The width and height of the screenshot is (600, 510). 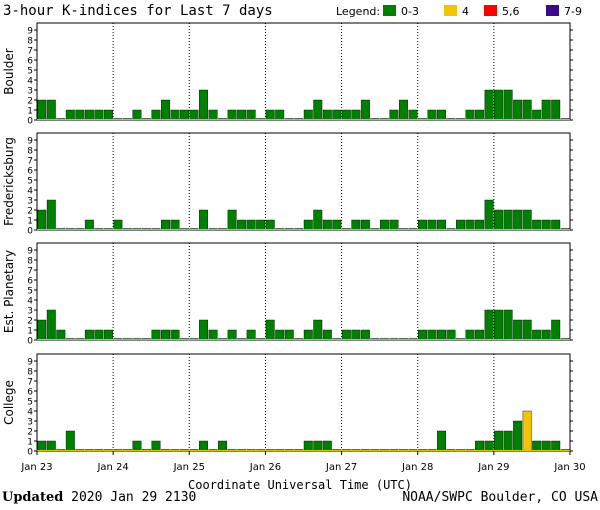 What do you see at coordinates (569, 467) in the screenshot?
I see `x-tick-label: Jan 30` at bounding box center [569, 467].